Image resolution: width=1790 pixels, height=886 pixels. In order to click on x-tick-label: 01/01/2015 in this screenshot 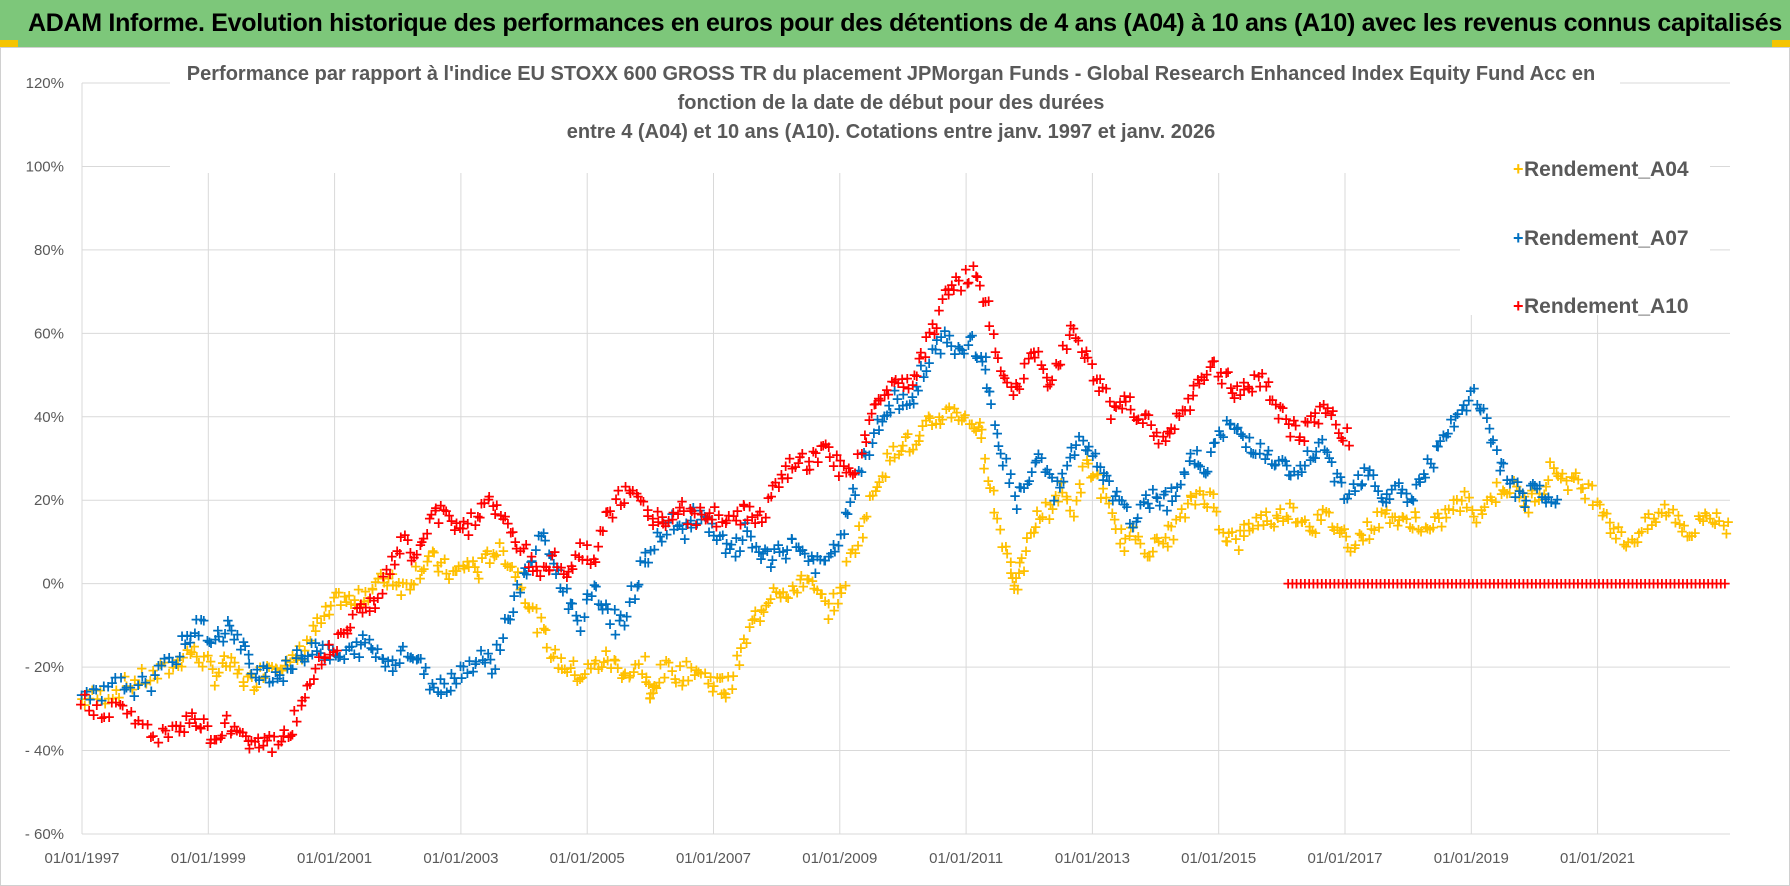, I will do `click(1218, 858)`.